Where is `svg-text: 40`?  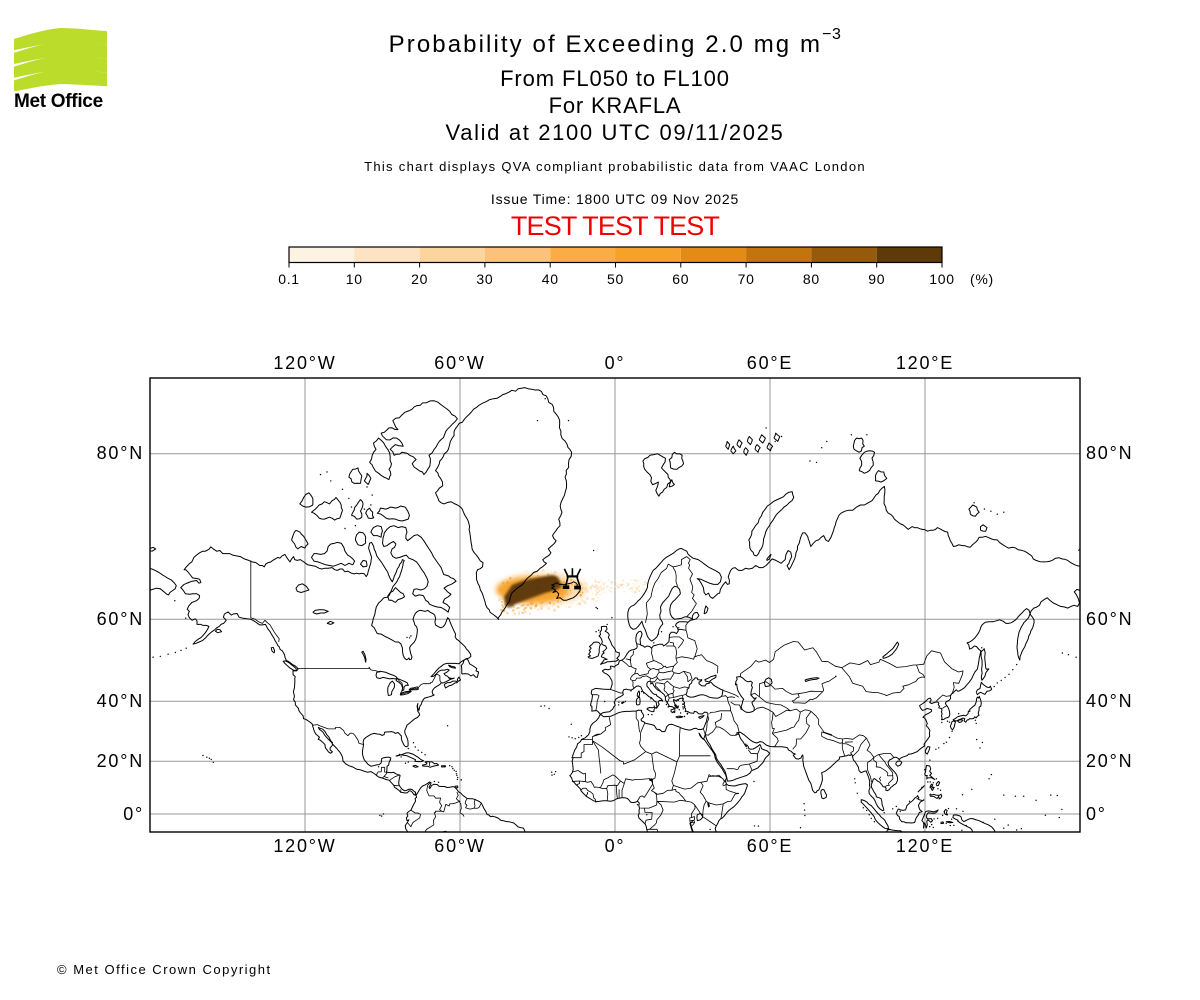
svg-text: 40 is located at coordinates (550, 279).